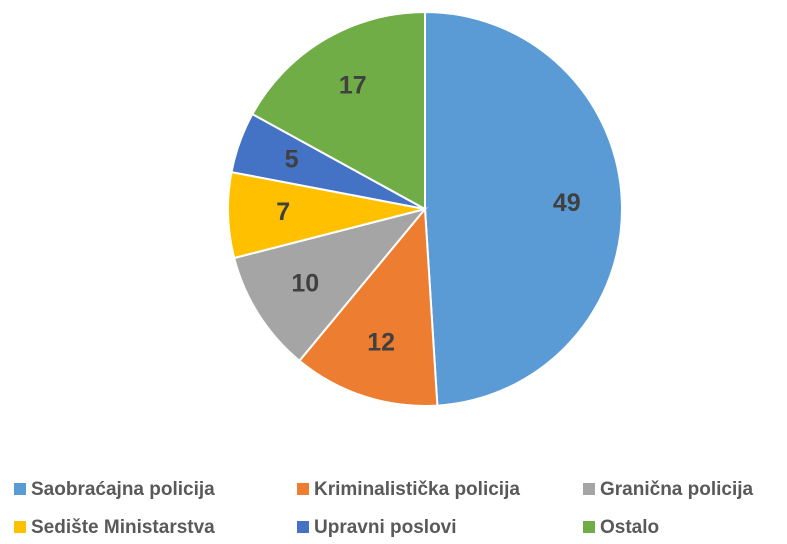 This screenshot has height=544, width=787. I want to click on data-label: 5, so click(292, 160).